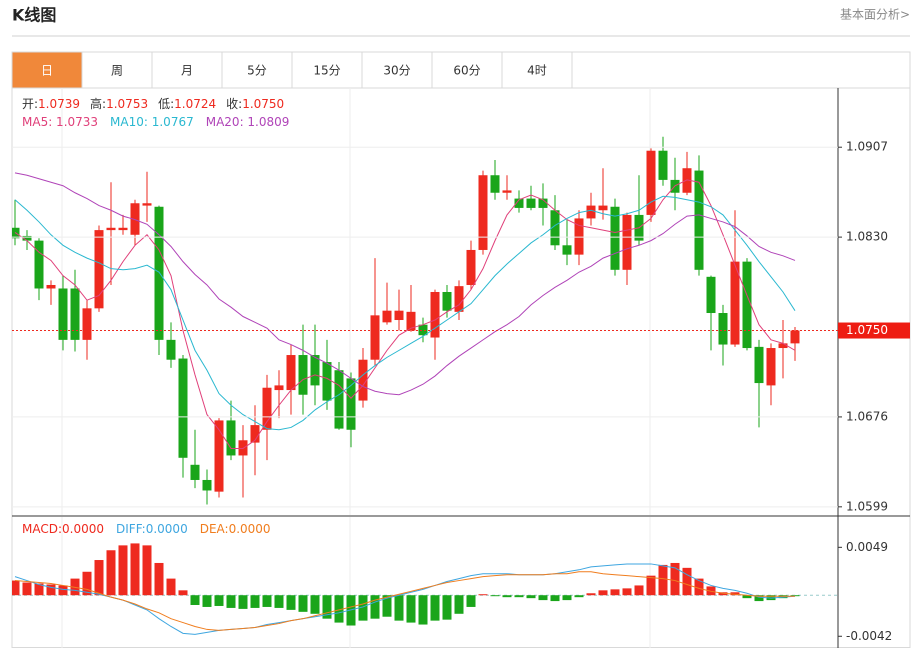  I want to click on last-price-box, so click(874, 330).